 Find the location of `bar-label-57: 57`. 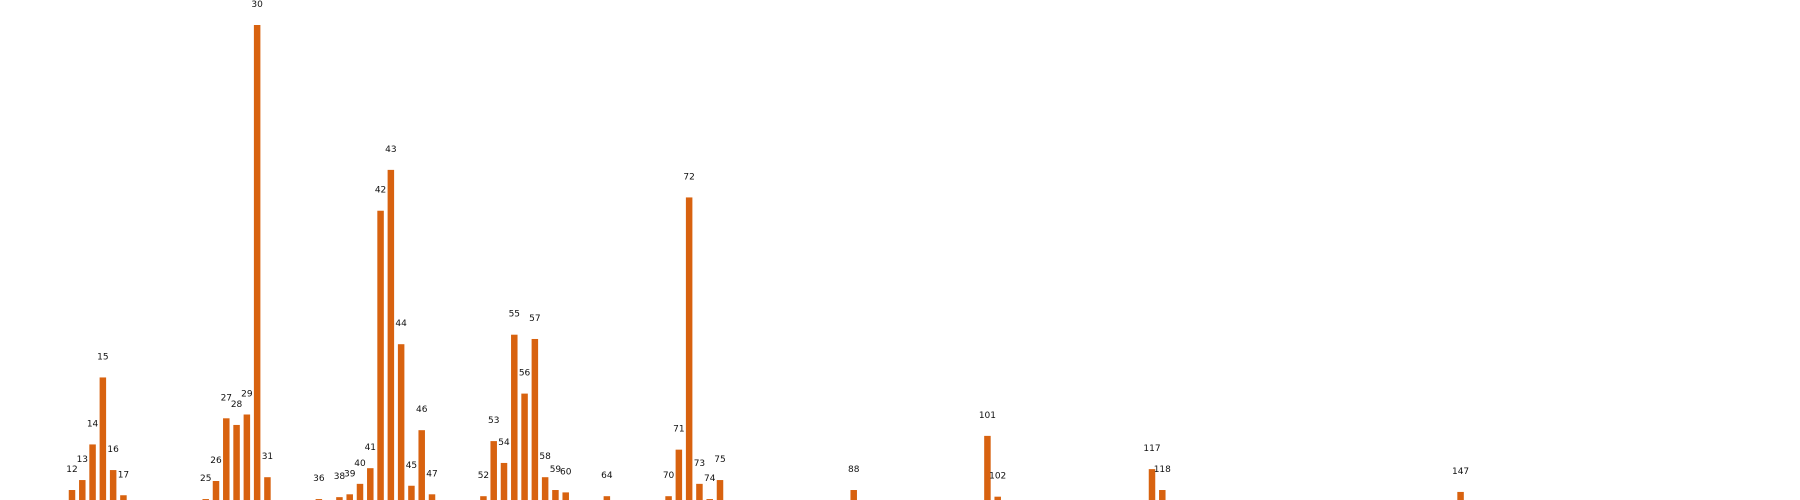

bar-label-57: 57 is located at coordinates (534, 319).